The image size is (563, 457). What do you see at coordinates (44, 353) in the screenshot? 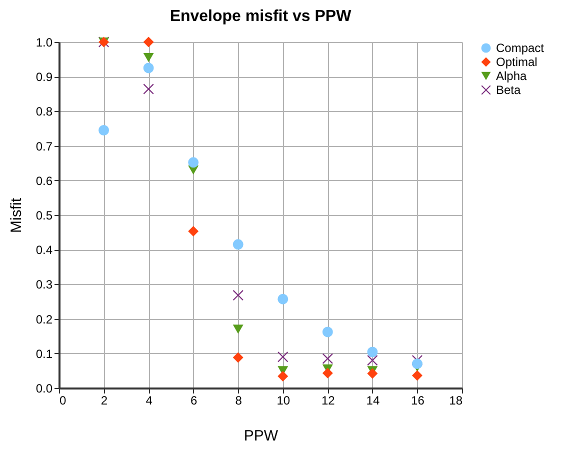
I see `y-tick-label: 0.1` at bounding box center [44, 353].